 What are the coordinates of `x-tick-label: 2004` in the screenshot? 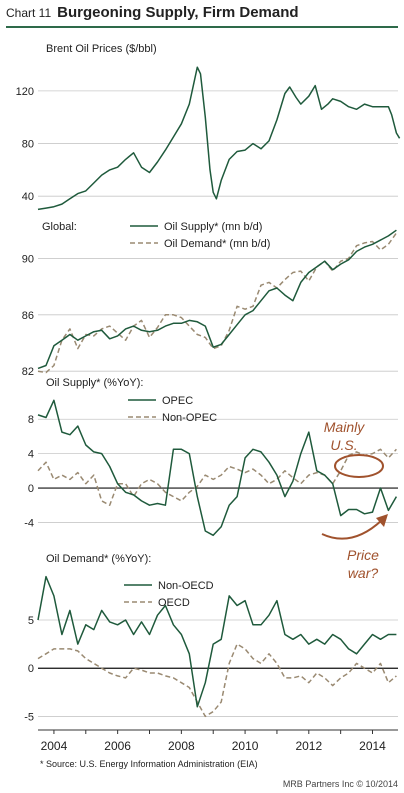 It's located at (54, 746).